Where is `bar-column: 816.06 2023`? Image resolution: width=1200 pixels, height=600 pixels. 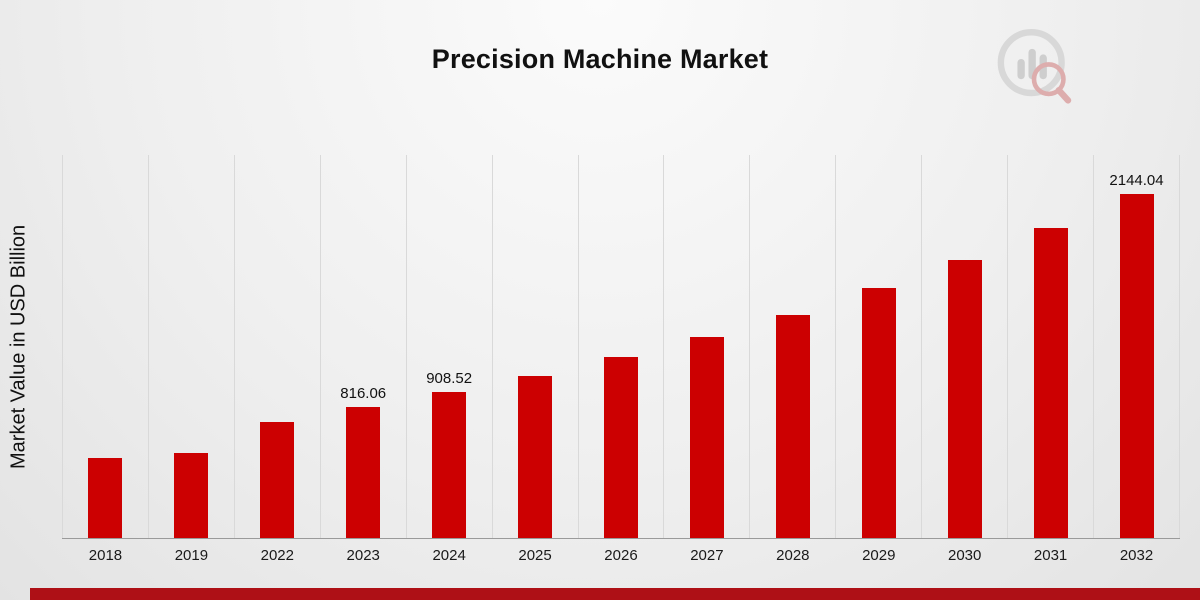 bar-column: 816.06 2023 is located at coordinates (362, 359).